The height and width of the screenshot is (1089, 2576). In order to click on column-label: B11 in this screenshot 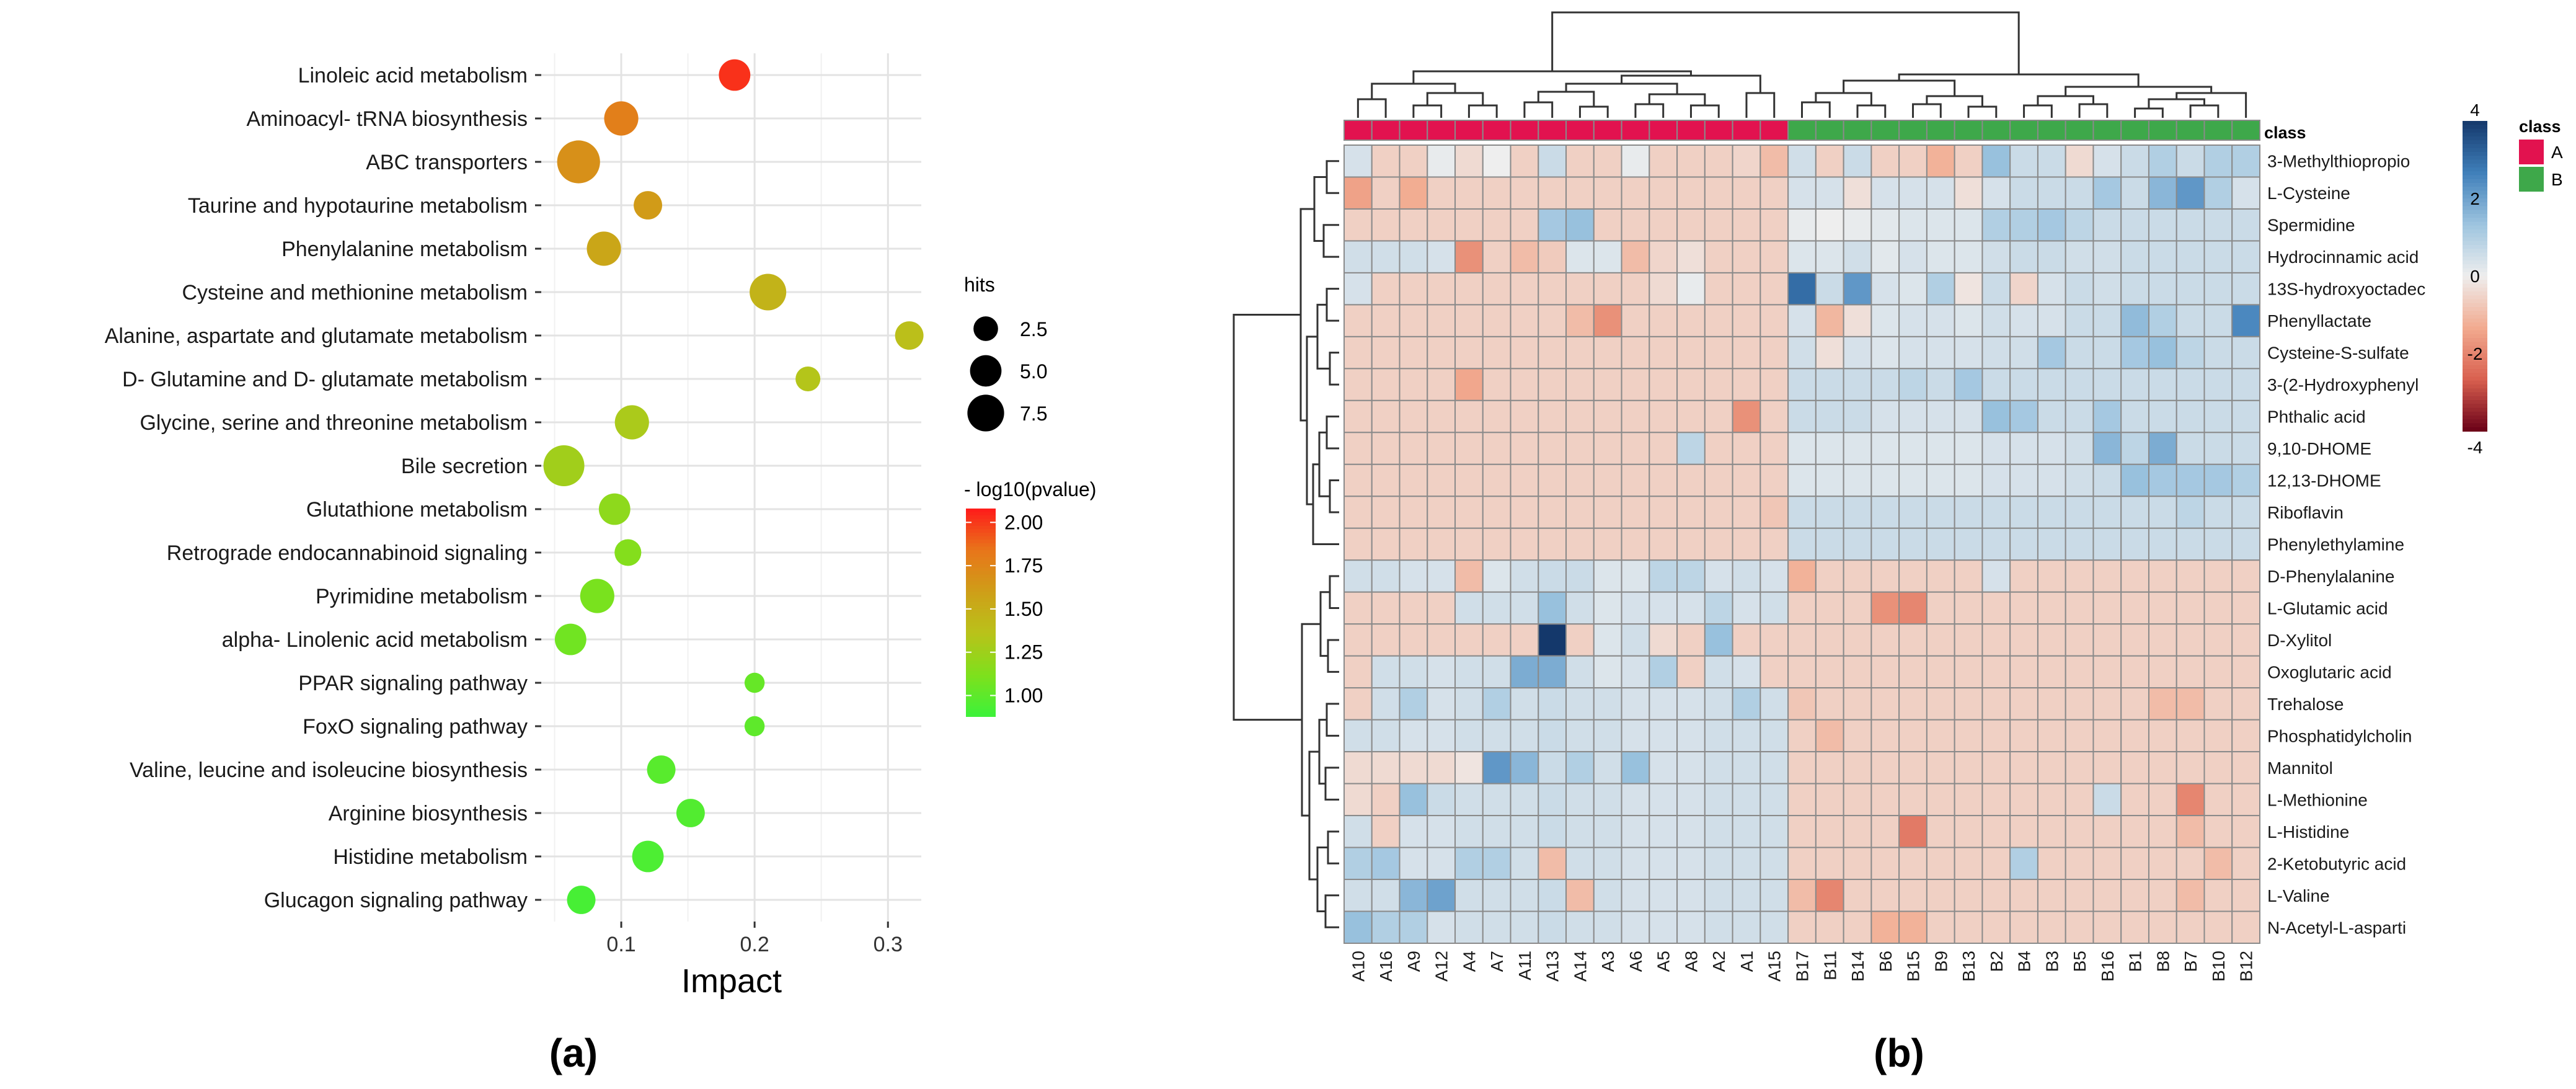, I will do `click(1829, 966)`.